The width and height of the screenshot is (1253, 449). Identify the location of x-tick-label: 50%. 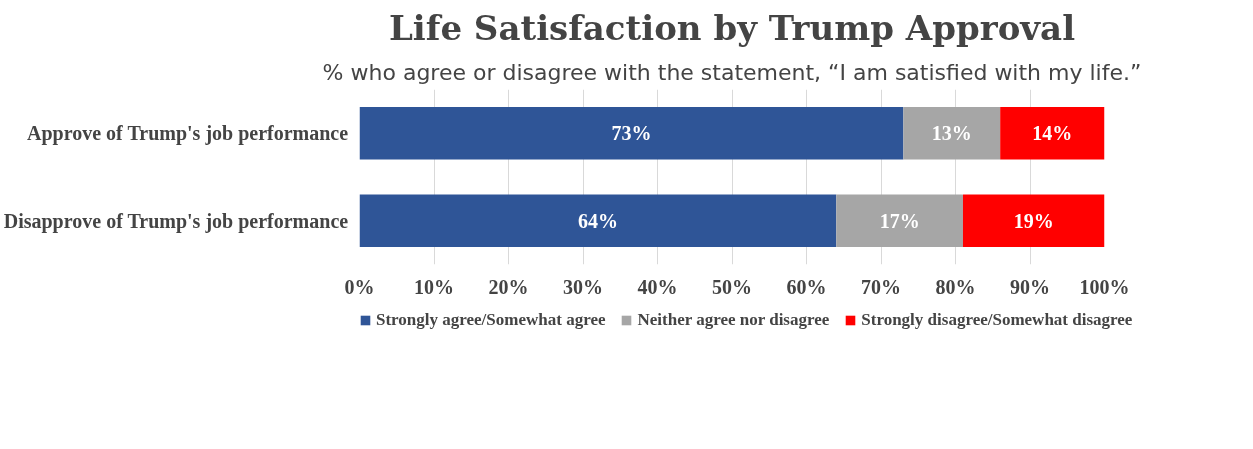
(732, 286).